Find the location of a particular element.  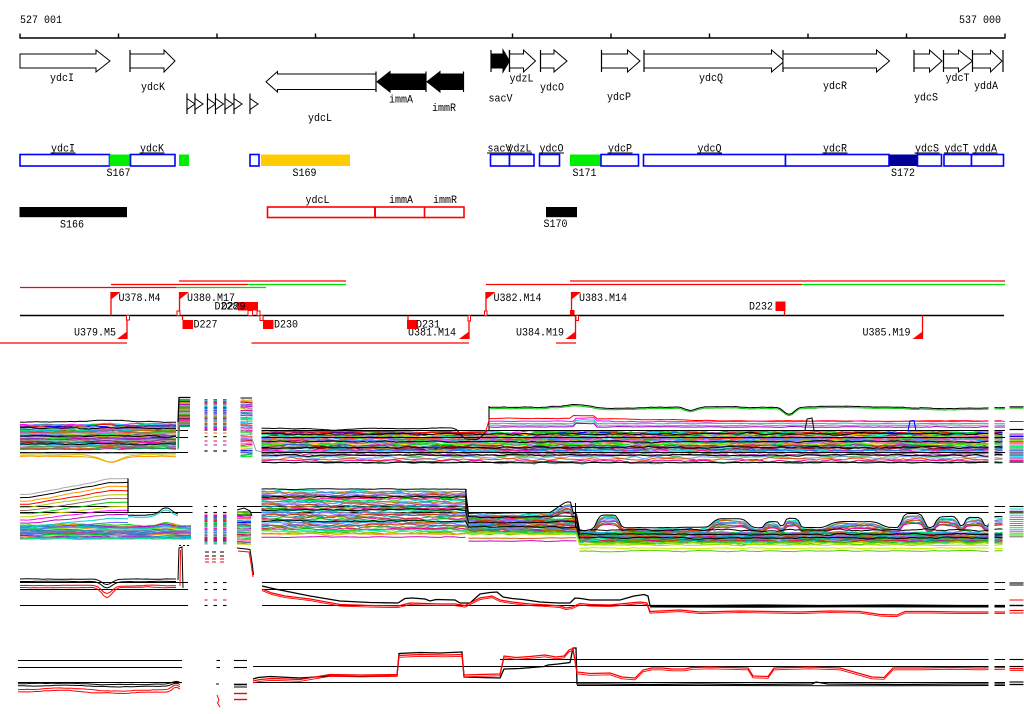

svg-text: U379.M5 is located at coordinates (95, 334).